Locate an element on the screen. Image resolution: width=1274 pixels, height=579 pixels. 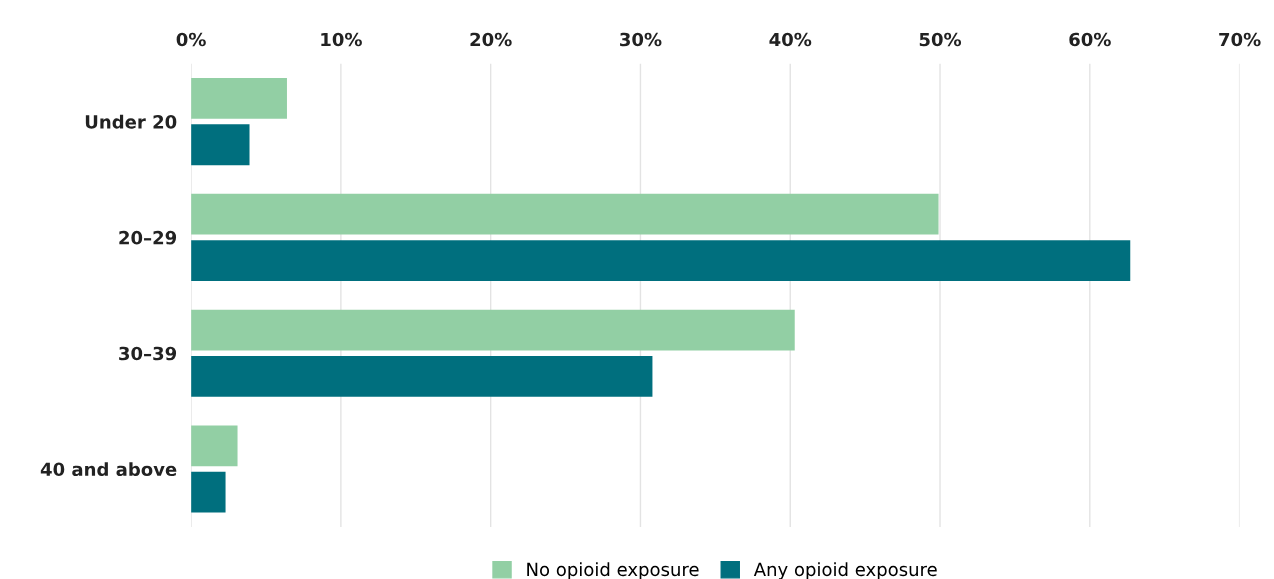
x-tick-label: 30% is located at coordinates (641, 39).